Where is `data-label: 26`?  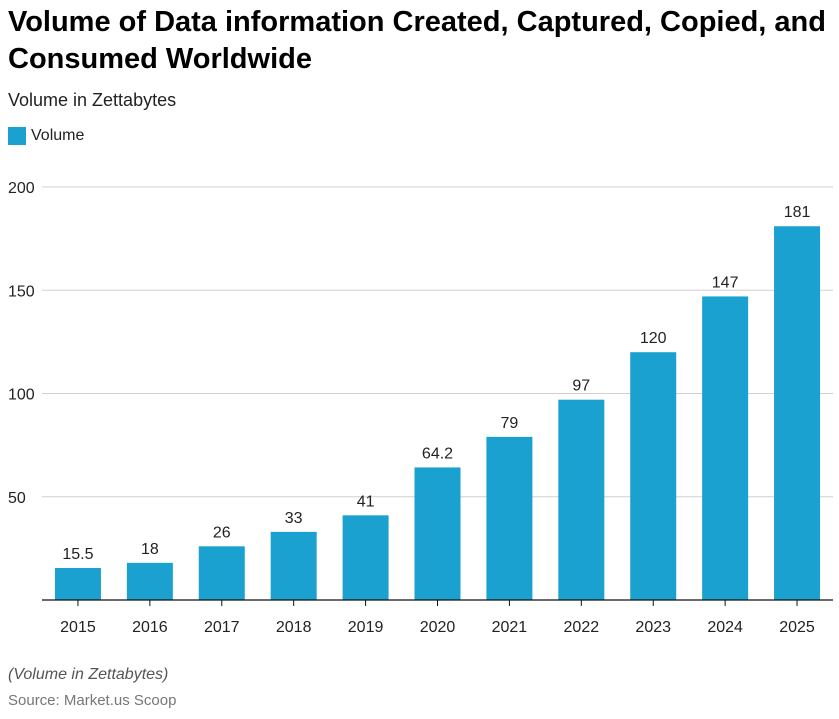 data-label: 26 is located at coordinates (222, 532).